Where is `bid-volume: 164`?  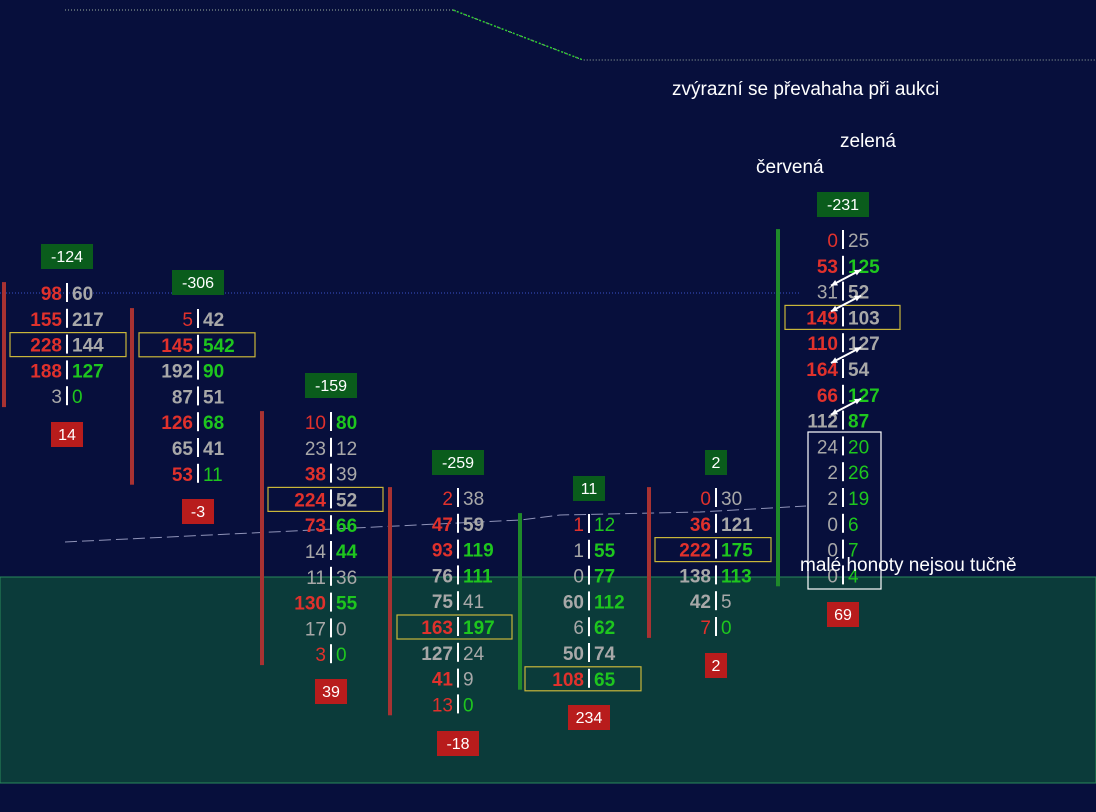 bid-volume: 164 is located at coordinates (822, 370).